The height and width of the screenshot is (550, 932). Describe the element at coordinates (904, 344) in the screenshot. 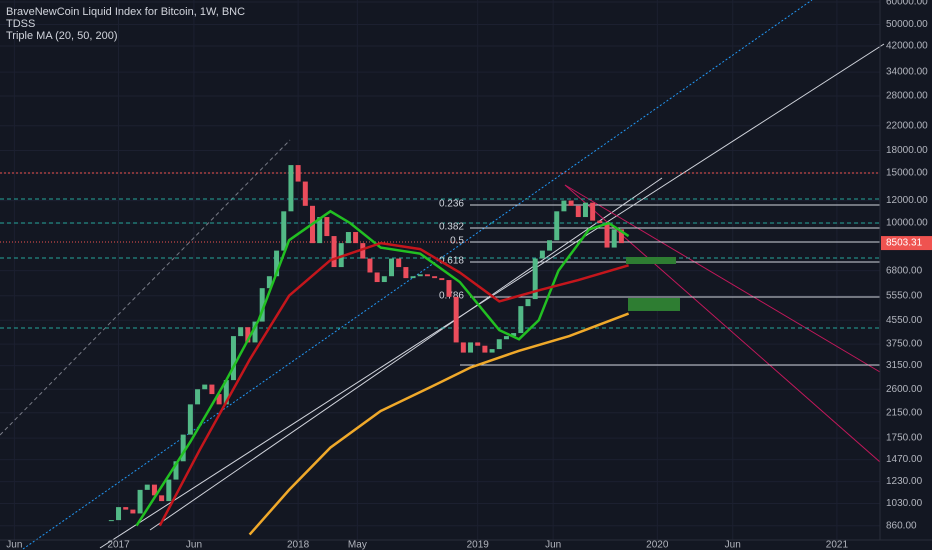

I see `y-tick-label: 3750.00` at that location.